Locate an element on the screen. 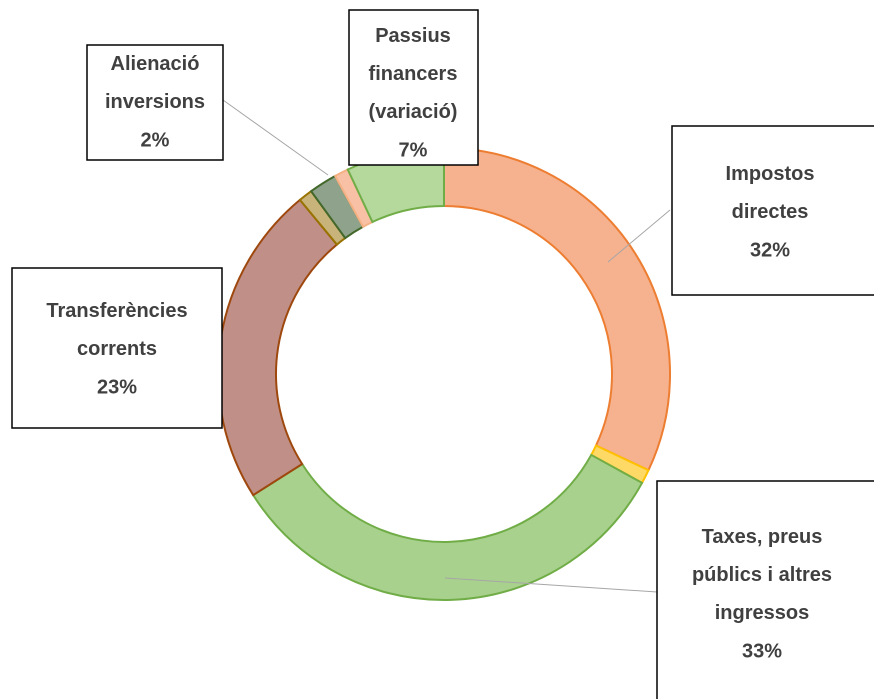 This screenshot has width=874, height=699. data-label-name: Alienació inversions is located at coordinates (155, 83).